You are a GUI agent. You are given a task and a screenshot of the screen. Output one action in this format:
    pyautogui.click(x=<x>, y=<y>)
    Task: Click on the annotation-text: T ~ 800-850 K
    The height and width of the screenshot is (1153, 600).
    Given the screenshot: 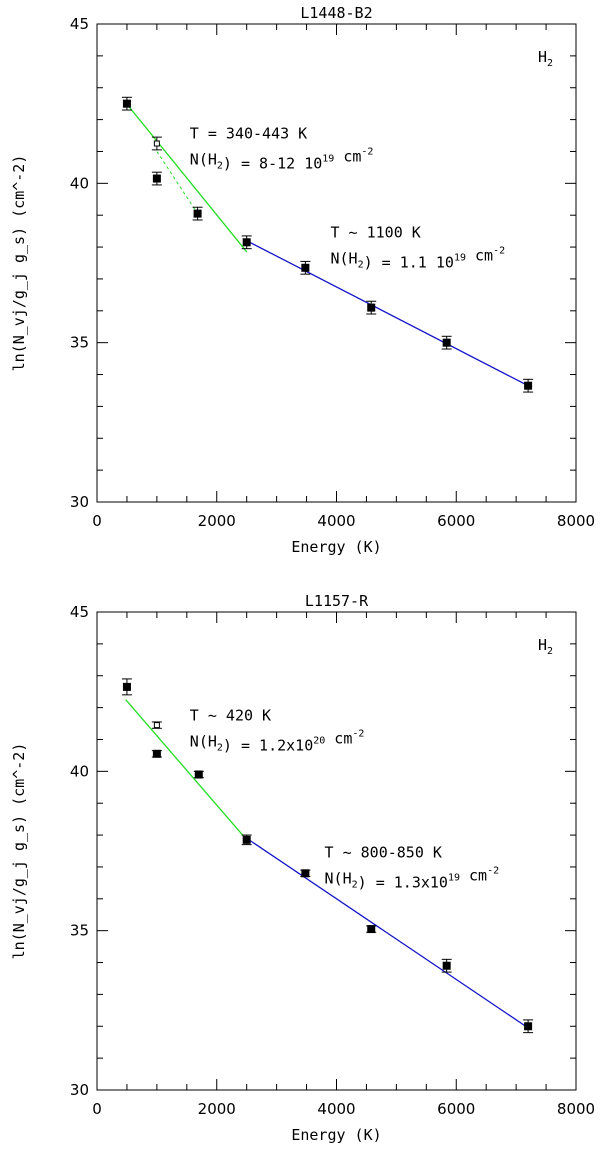 What is the action you would take?
    pyautogui.click(x=383, y=852)
    